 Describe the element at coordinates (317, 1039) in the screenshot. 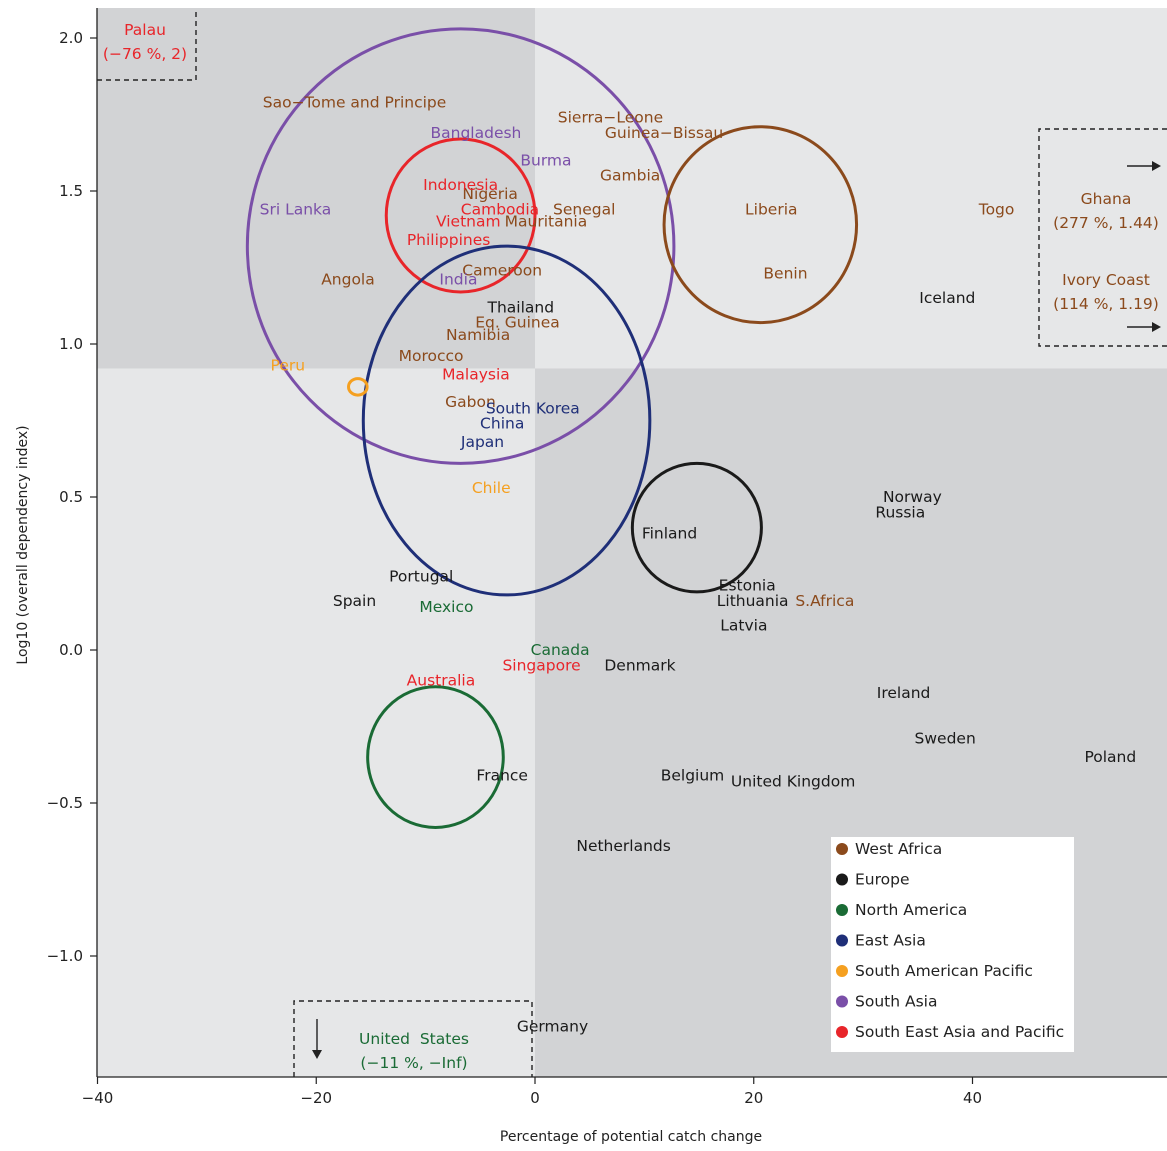

I see `arrow-down-icon` at that location.